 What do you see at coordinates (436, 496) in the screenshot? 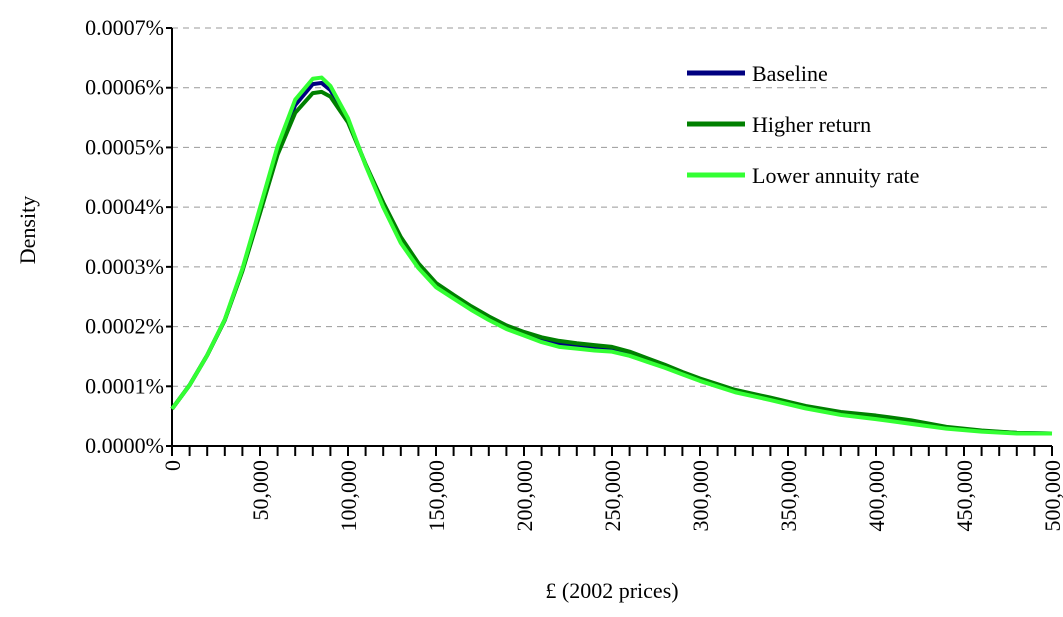
I see `x-tick-label: 150,000` at bounding box center [436, 496].